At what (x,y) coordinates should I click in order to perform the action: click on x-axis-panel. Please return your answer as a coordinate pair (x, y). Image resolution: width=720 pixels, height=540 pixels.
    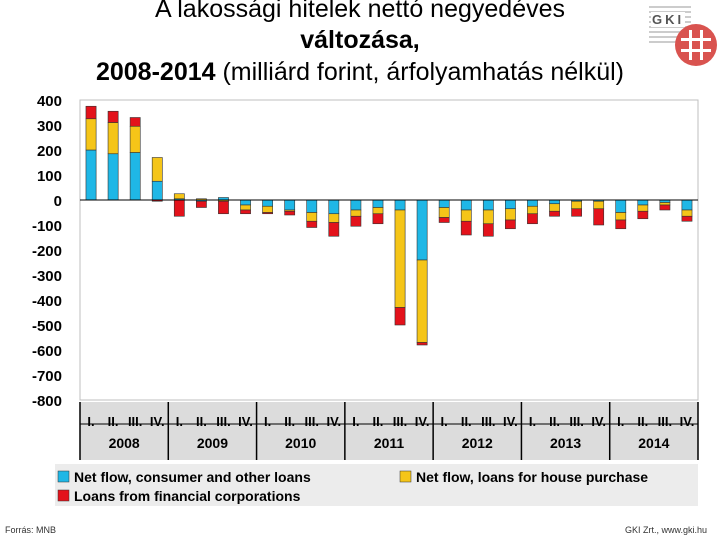
    Looking at the image, I should click on (389, 431).